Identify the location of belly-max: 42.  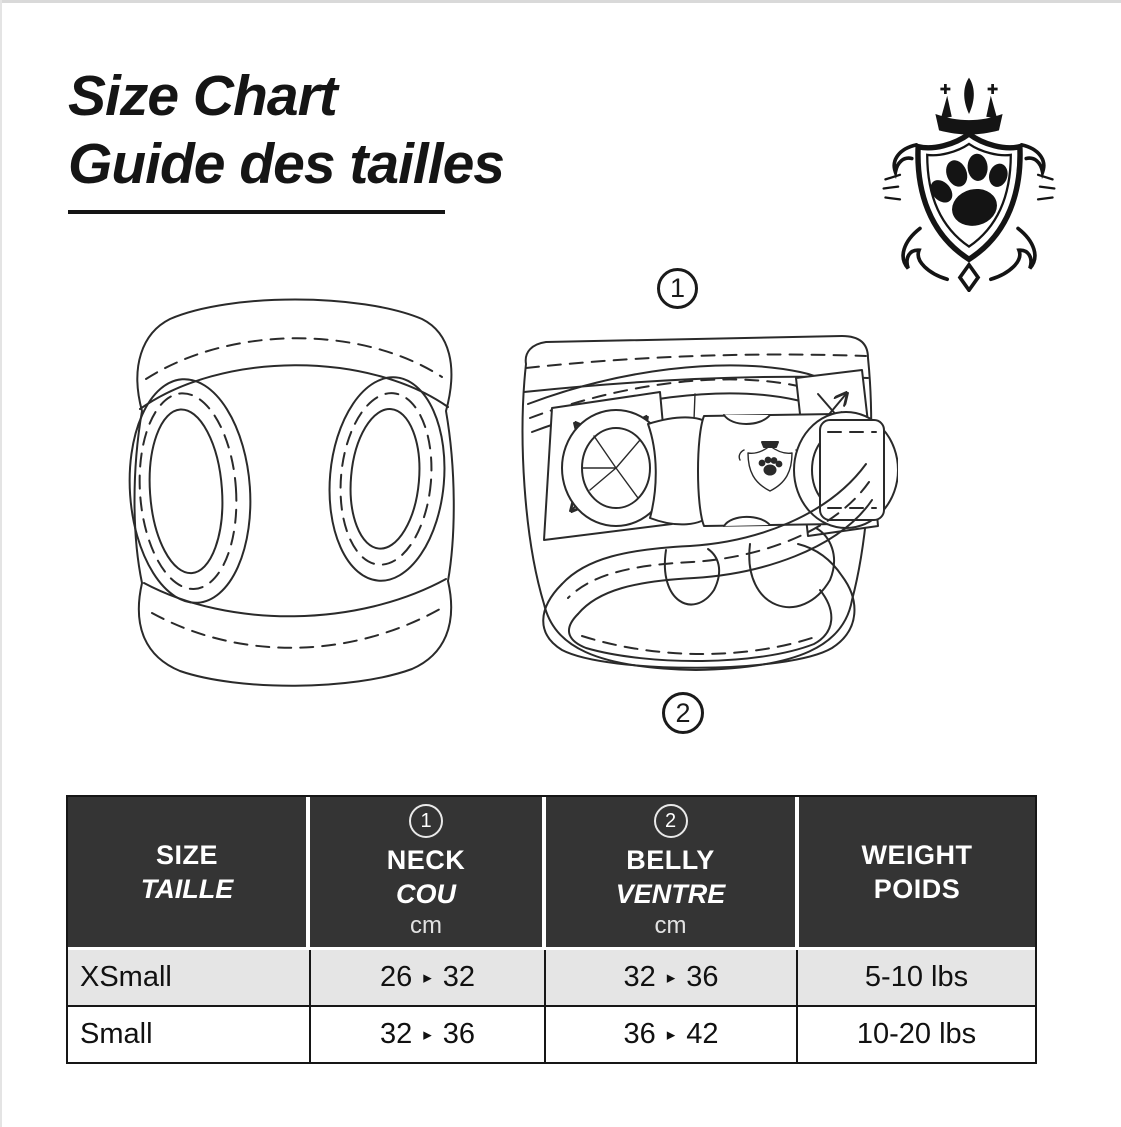
(702, 1034).